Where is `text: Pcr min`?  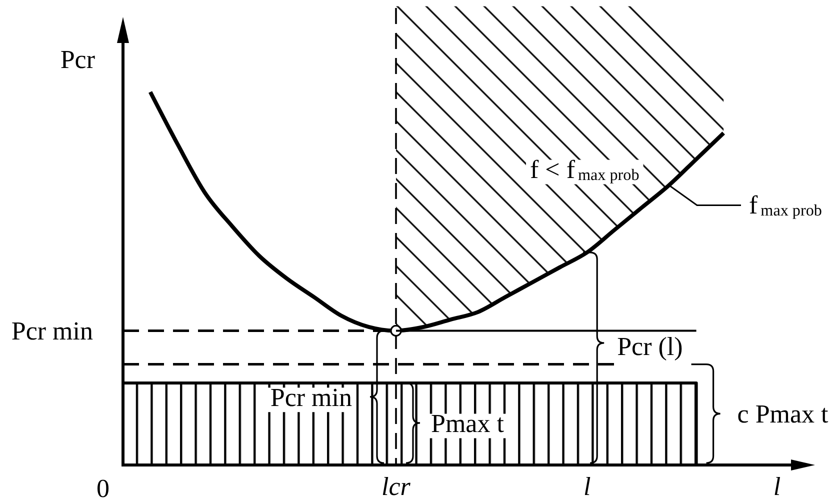 text: Pcr min is located at coordinates (52, 331).